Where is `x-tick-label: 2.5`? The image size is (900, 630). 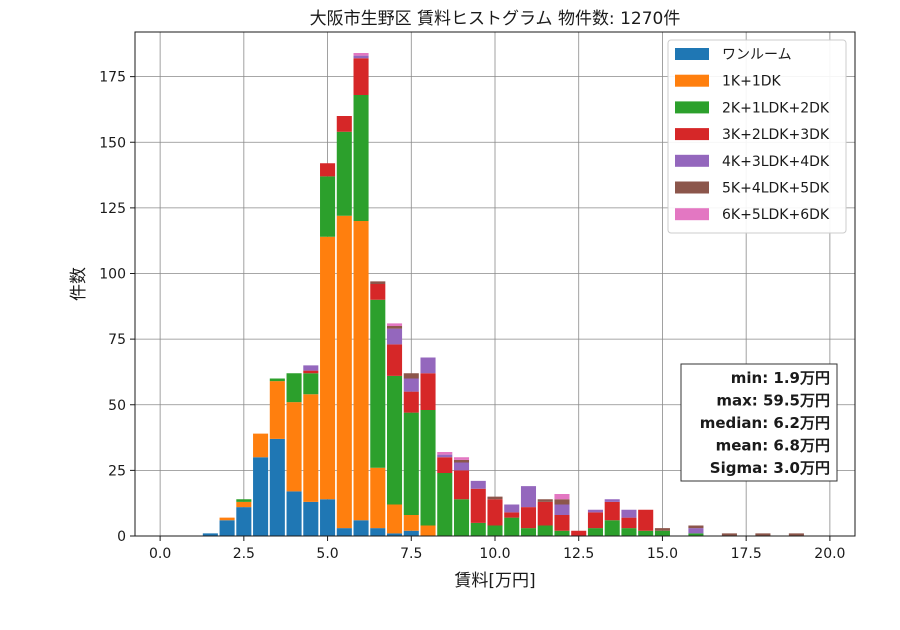 x-tick-label: 2.5 is located at coordinates (244, 554).